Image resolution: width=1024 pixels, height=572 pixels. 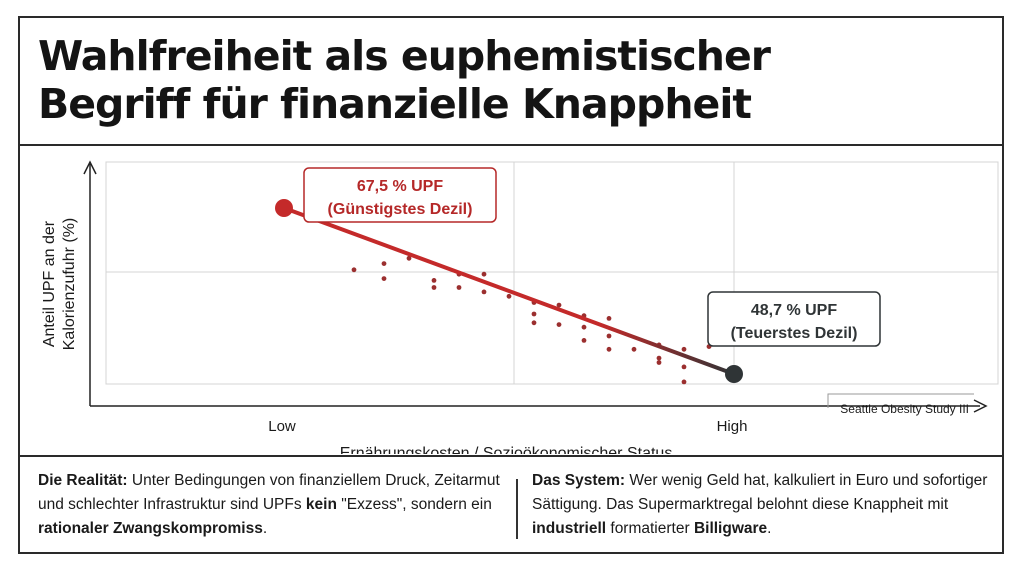 What do you see at coordinates (980, 406) in the screenshot?
I see `x-axis-arrow-icon` at bounding box center [980, 406].